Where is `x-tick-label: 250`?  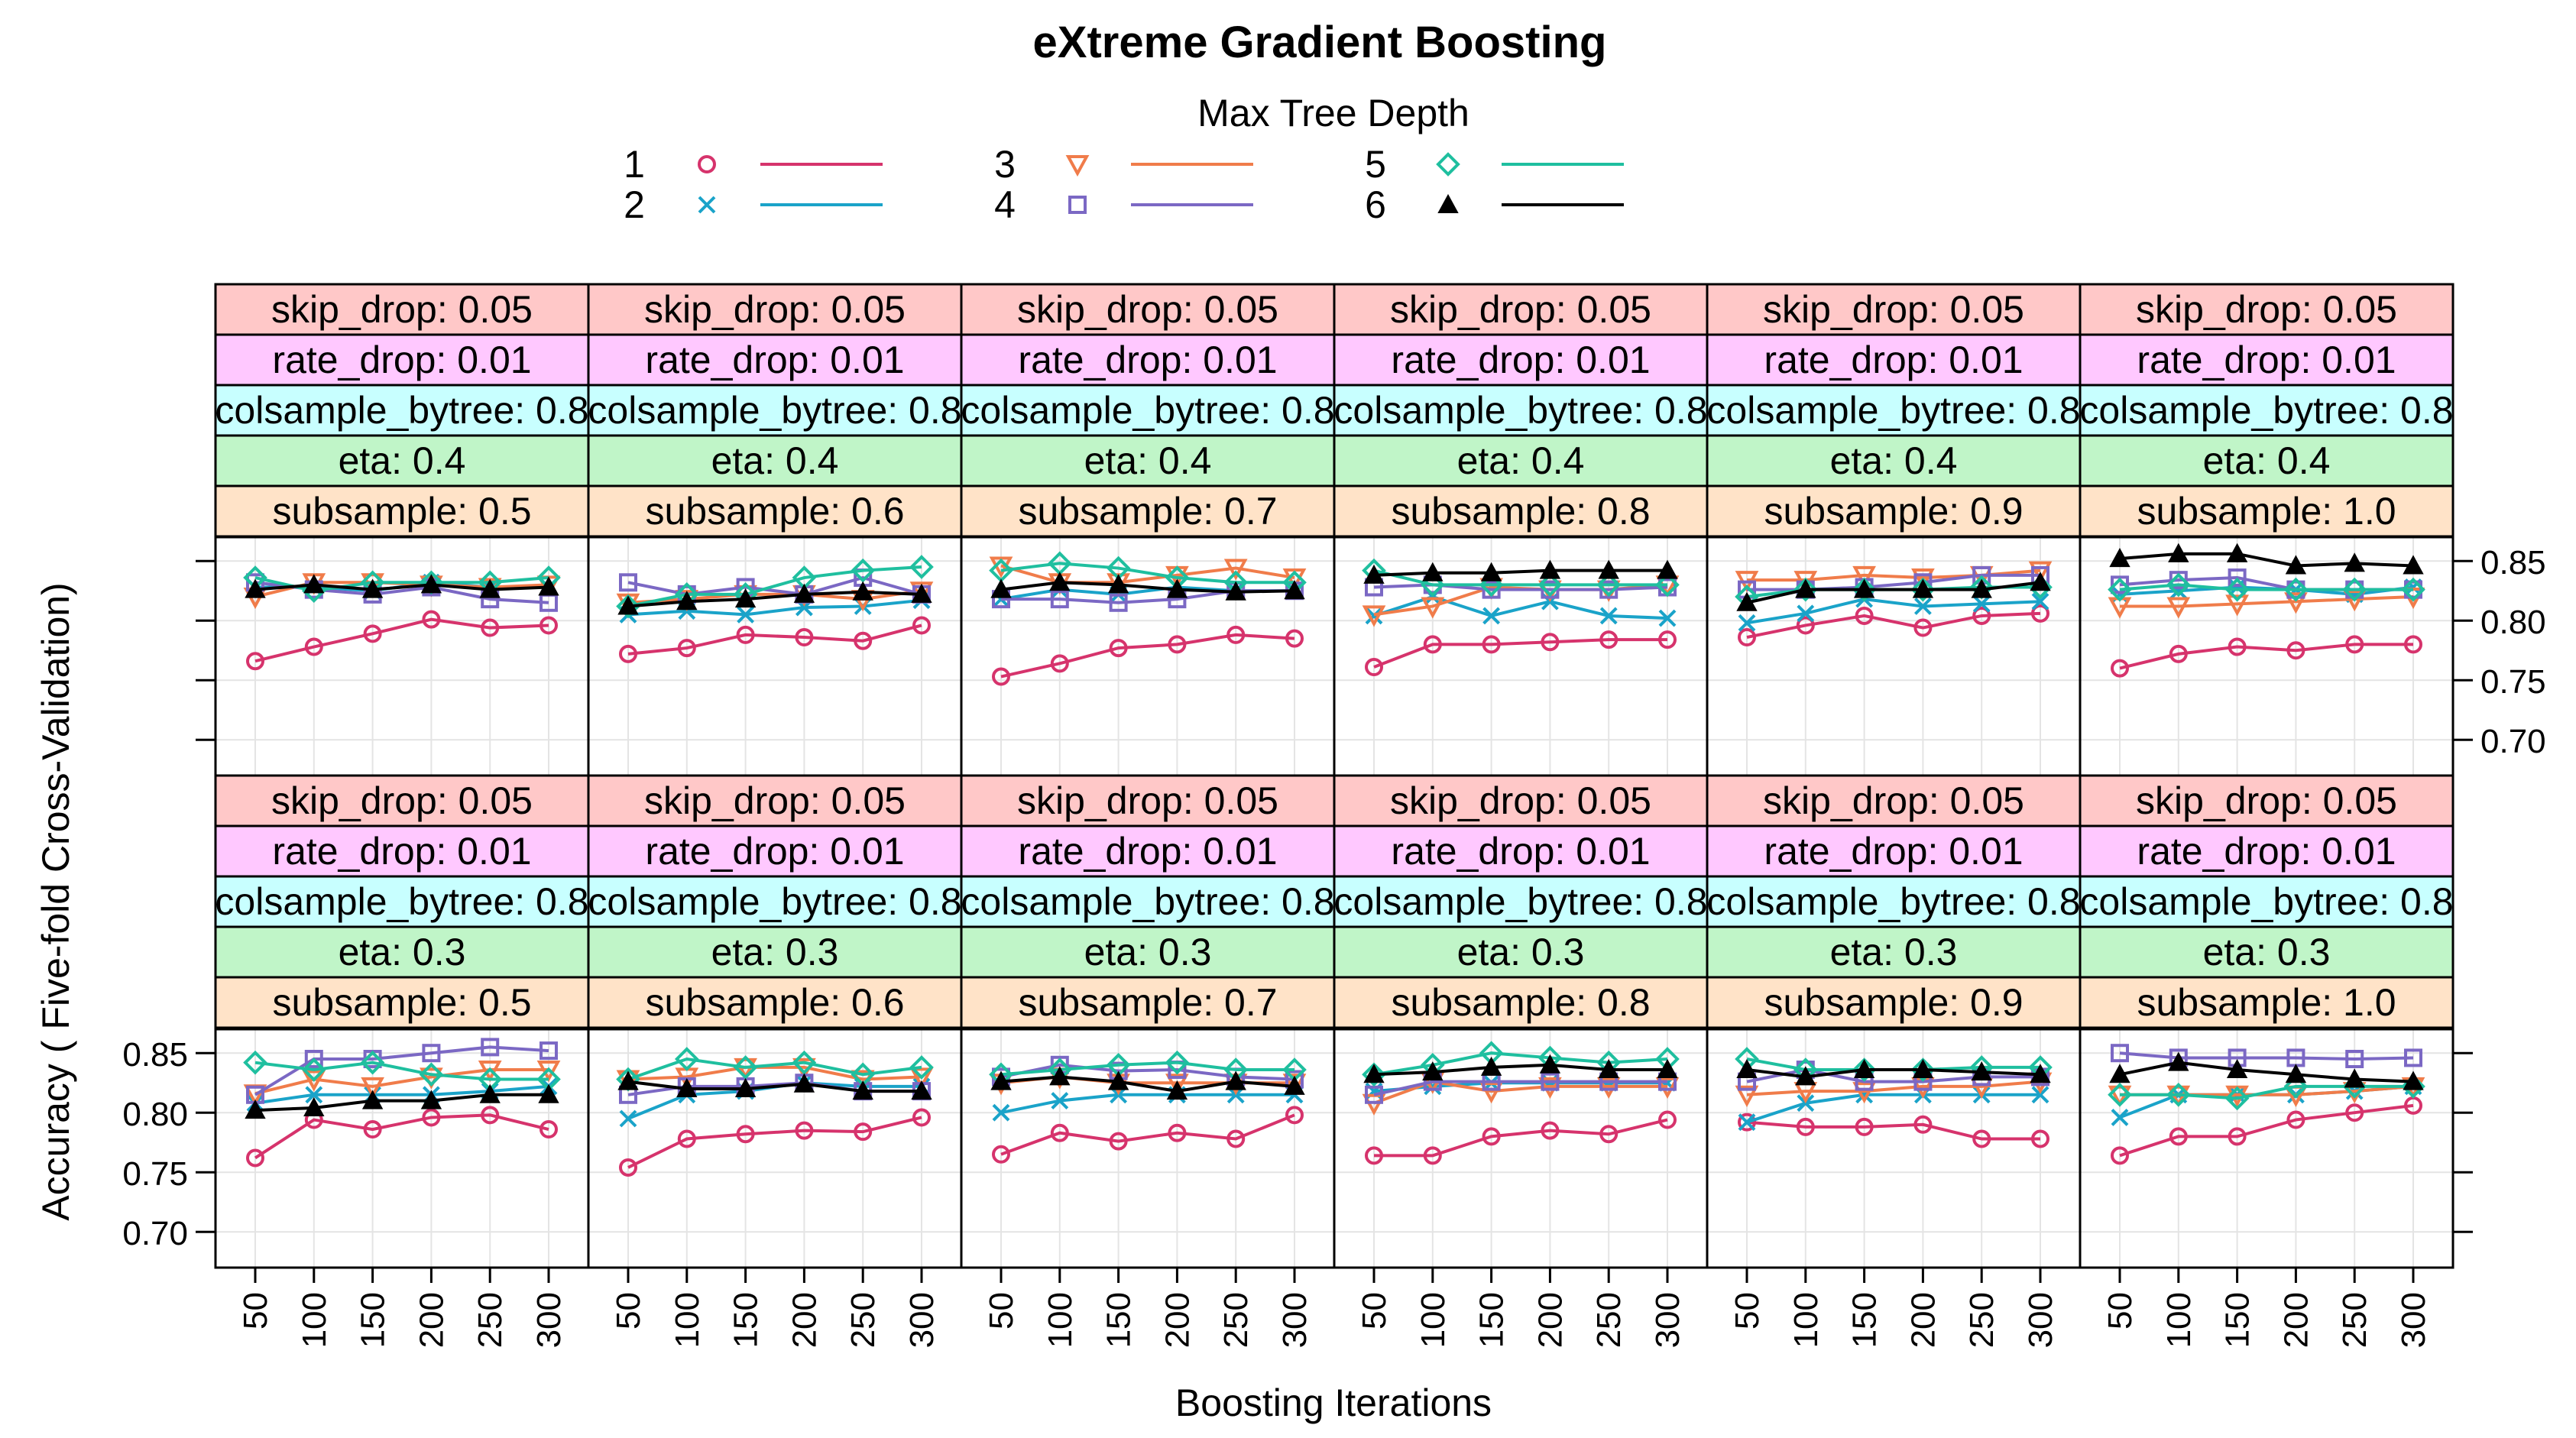
x-tick-label: 250 is located at coordinates (1609, 1320).